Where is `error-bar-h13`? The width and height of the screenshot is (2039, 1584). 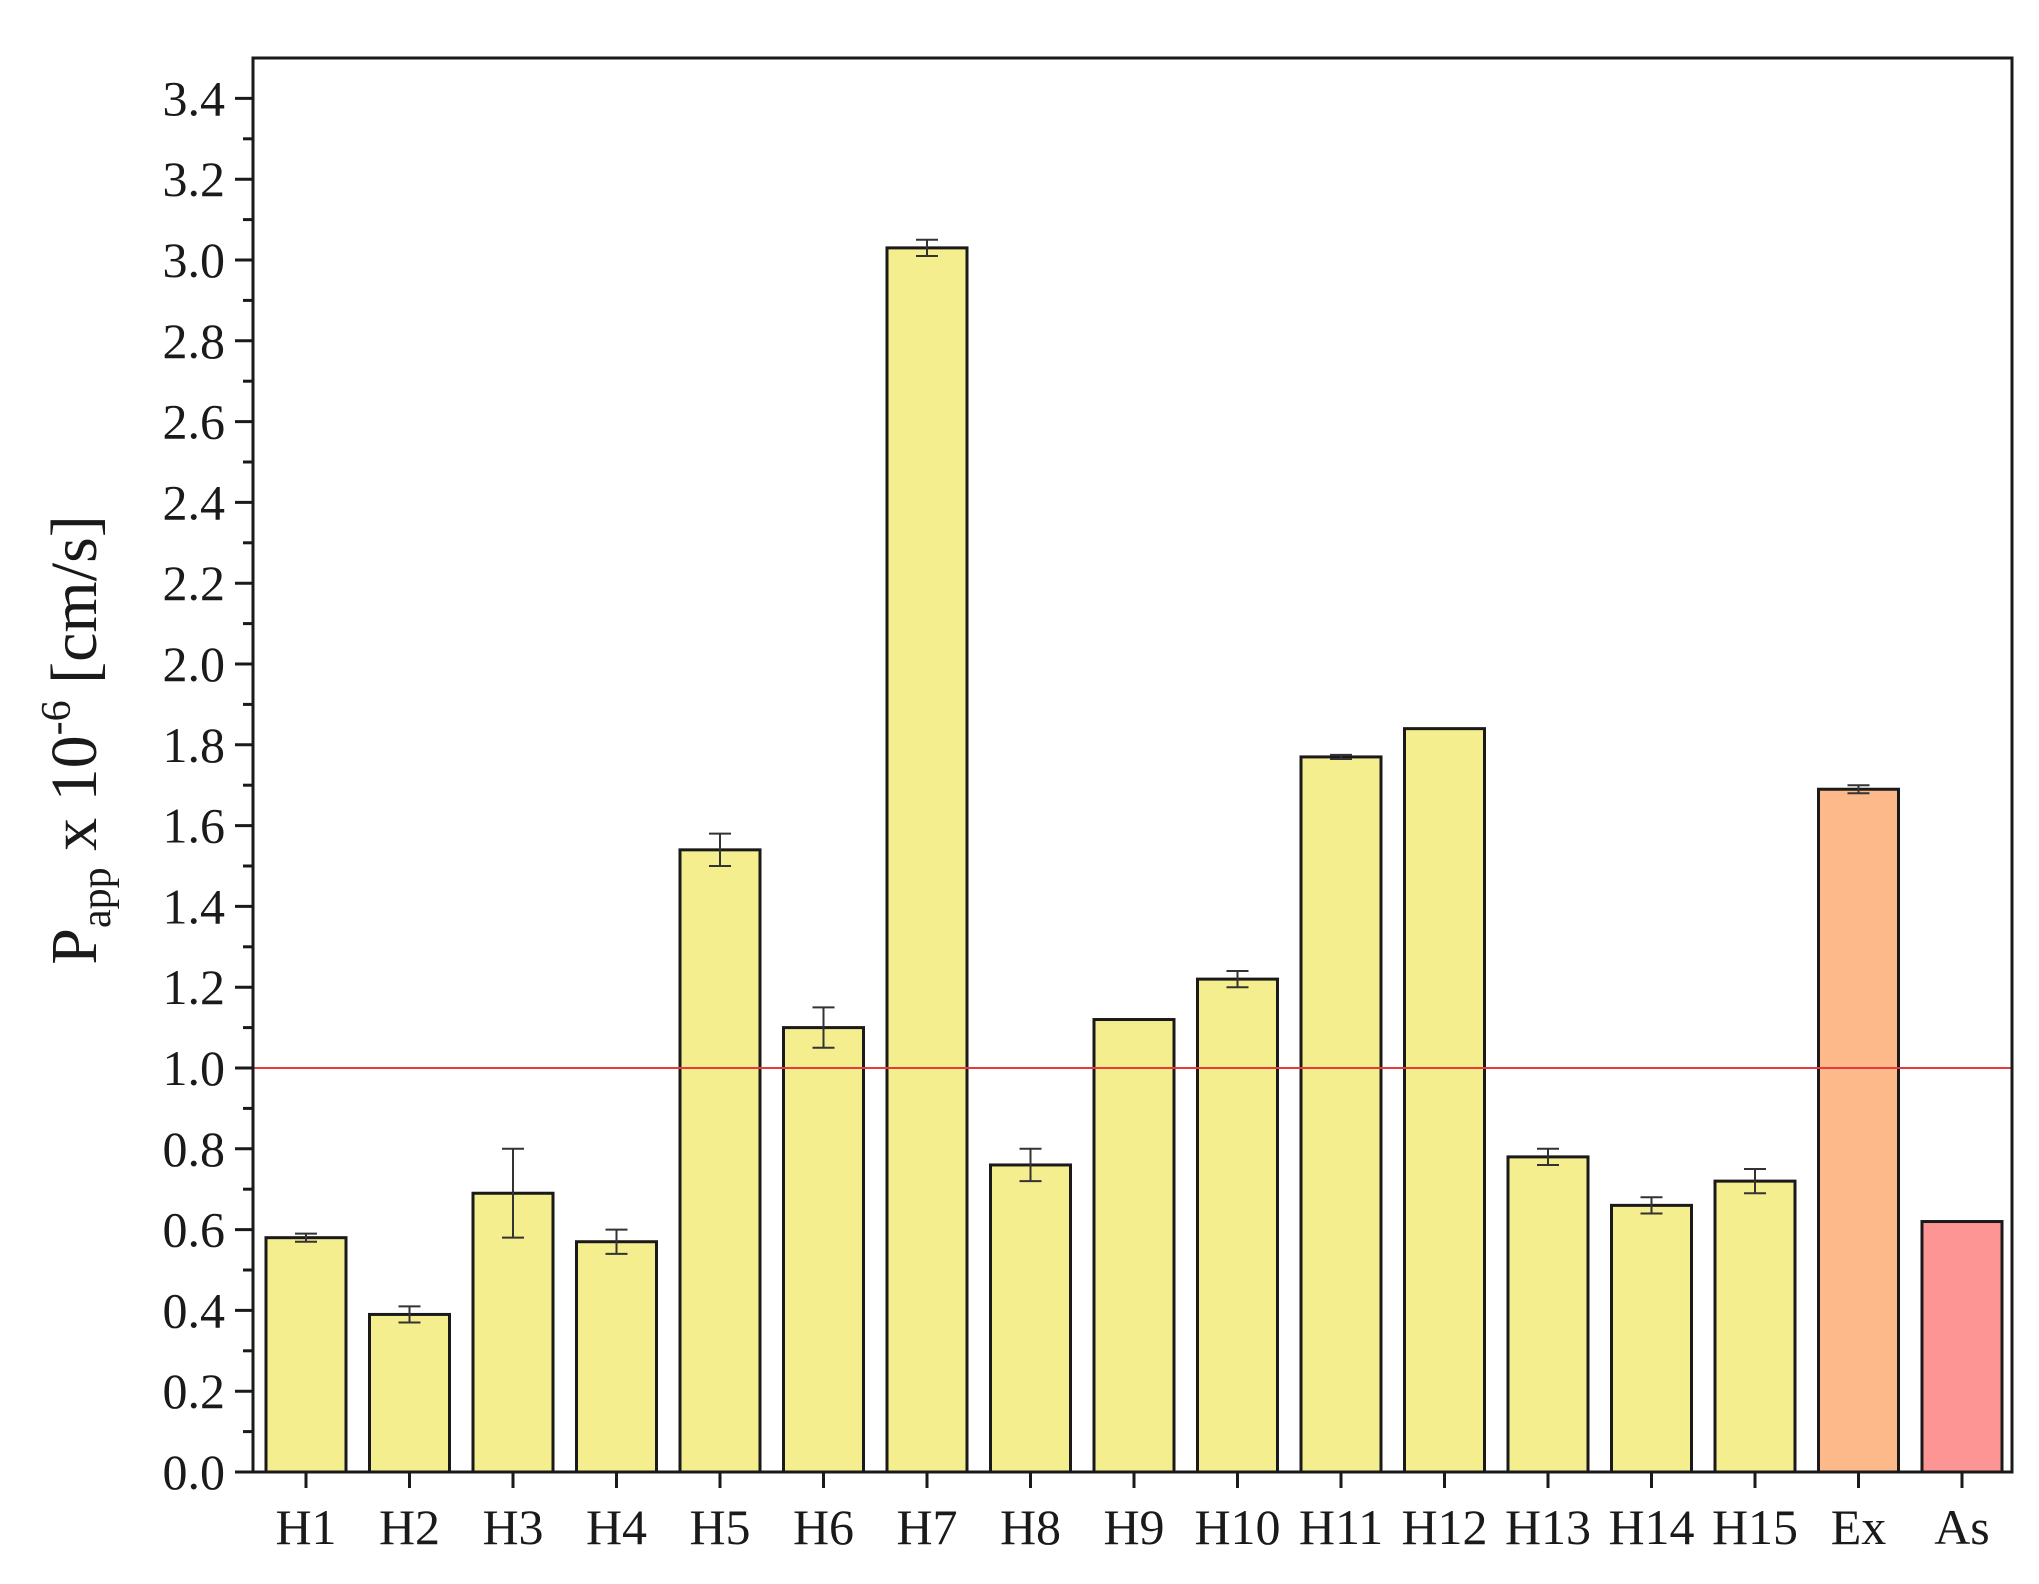 error-bar-h13 is located at coordinates (1548, 1156).